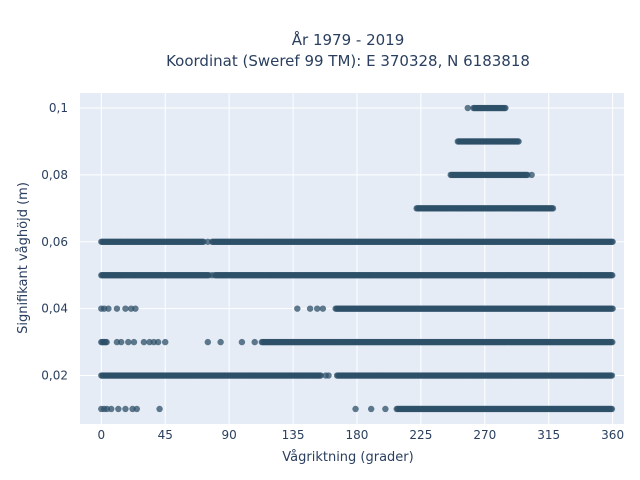 This screenshot has height=480, width=640. What do you see at coordinates (293, 435) in the screenshot?
I see `x-tick-label: 135` at bounding box center [293, 435].